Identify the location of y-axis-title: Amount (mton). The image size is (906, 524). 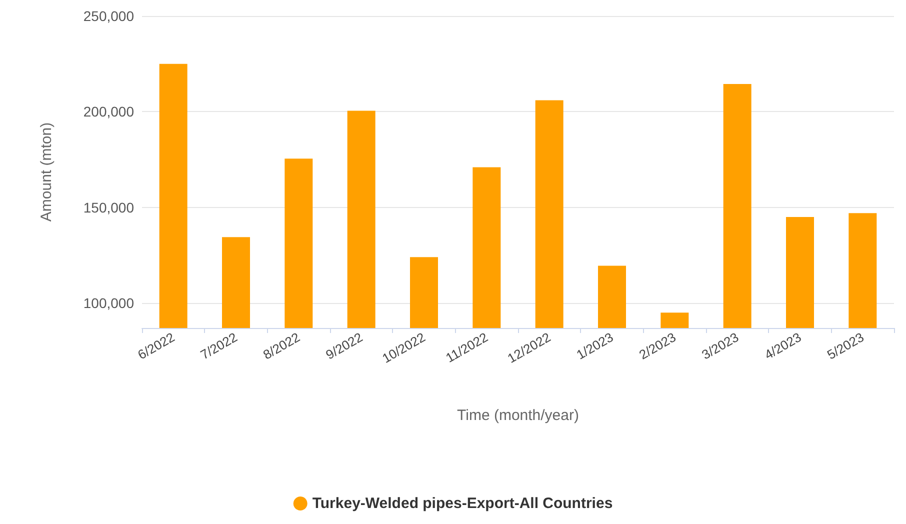
(46, 172).